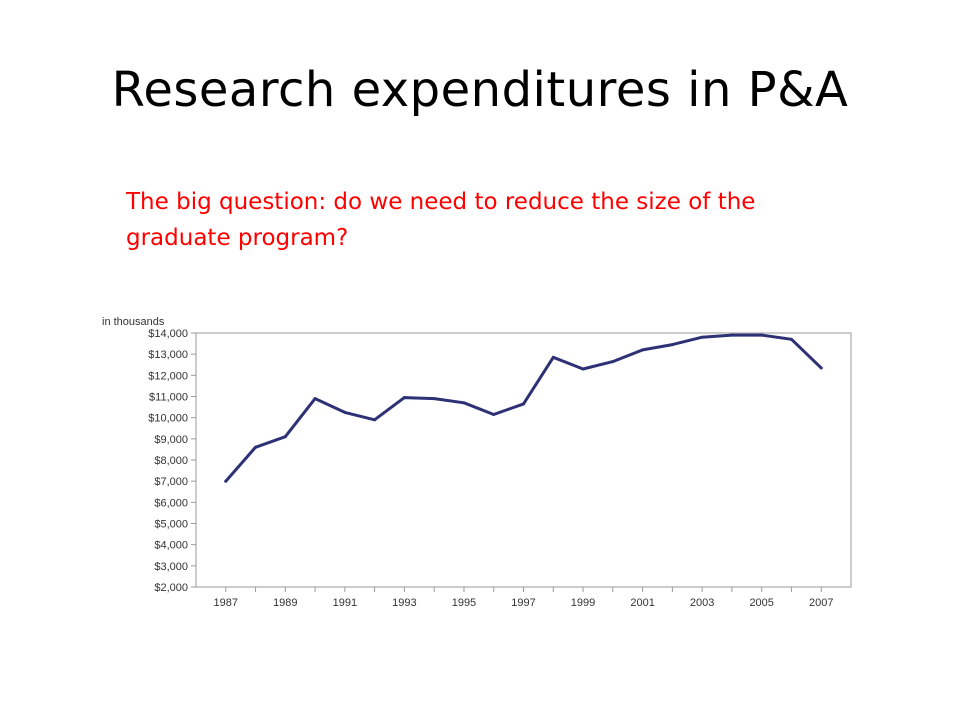  I want to click on y-tick-label: $13,000, so click(168, 355).